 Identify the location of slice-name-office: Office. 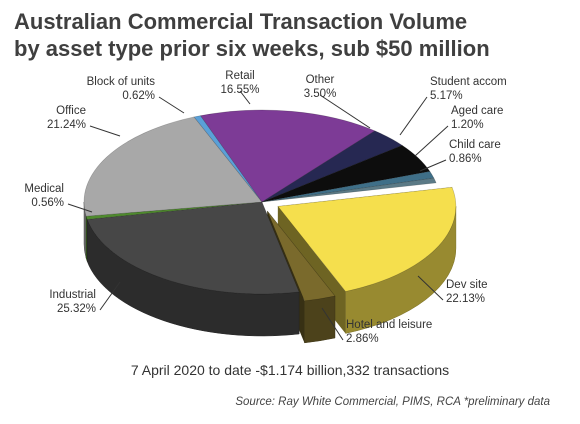
(71, 111).